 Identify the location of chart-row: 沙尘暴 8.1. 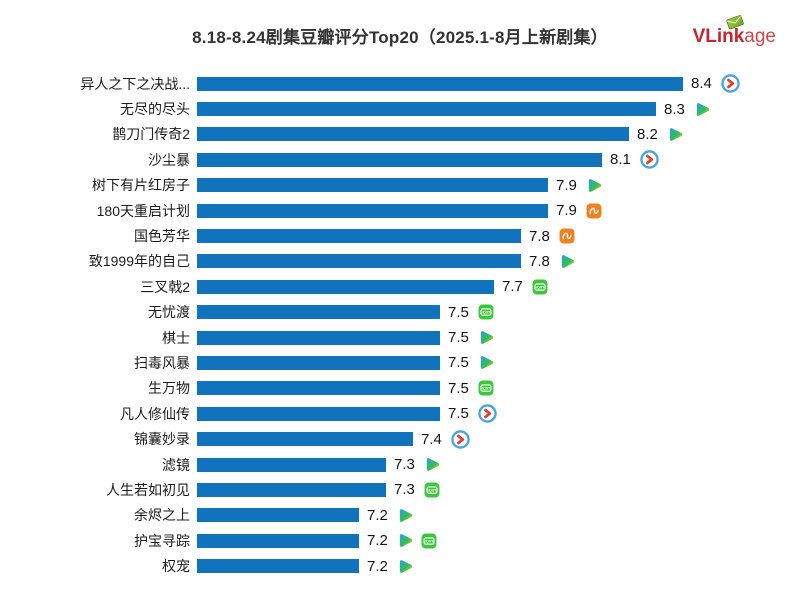
(400, 159).